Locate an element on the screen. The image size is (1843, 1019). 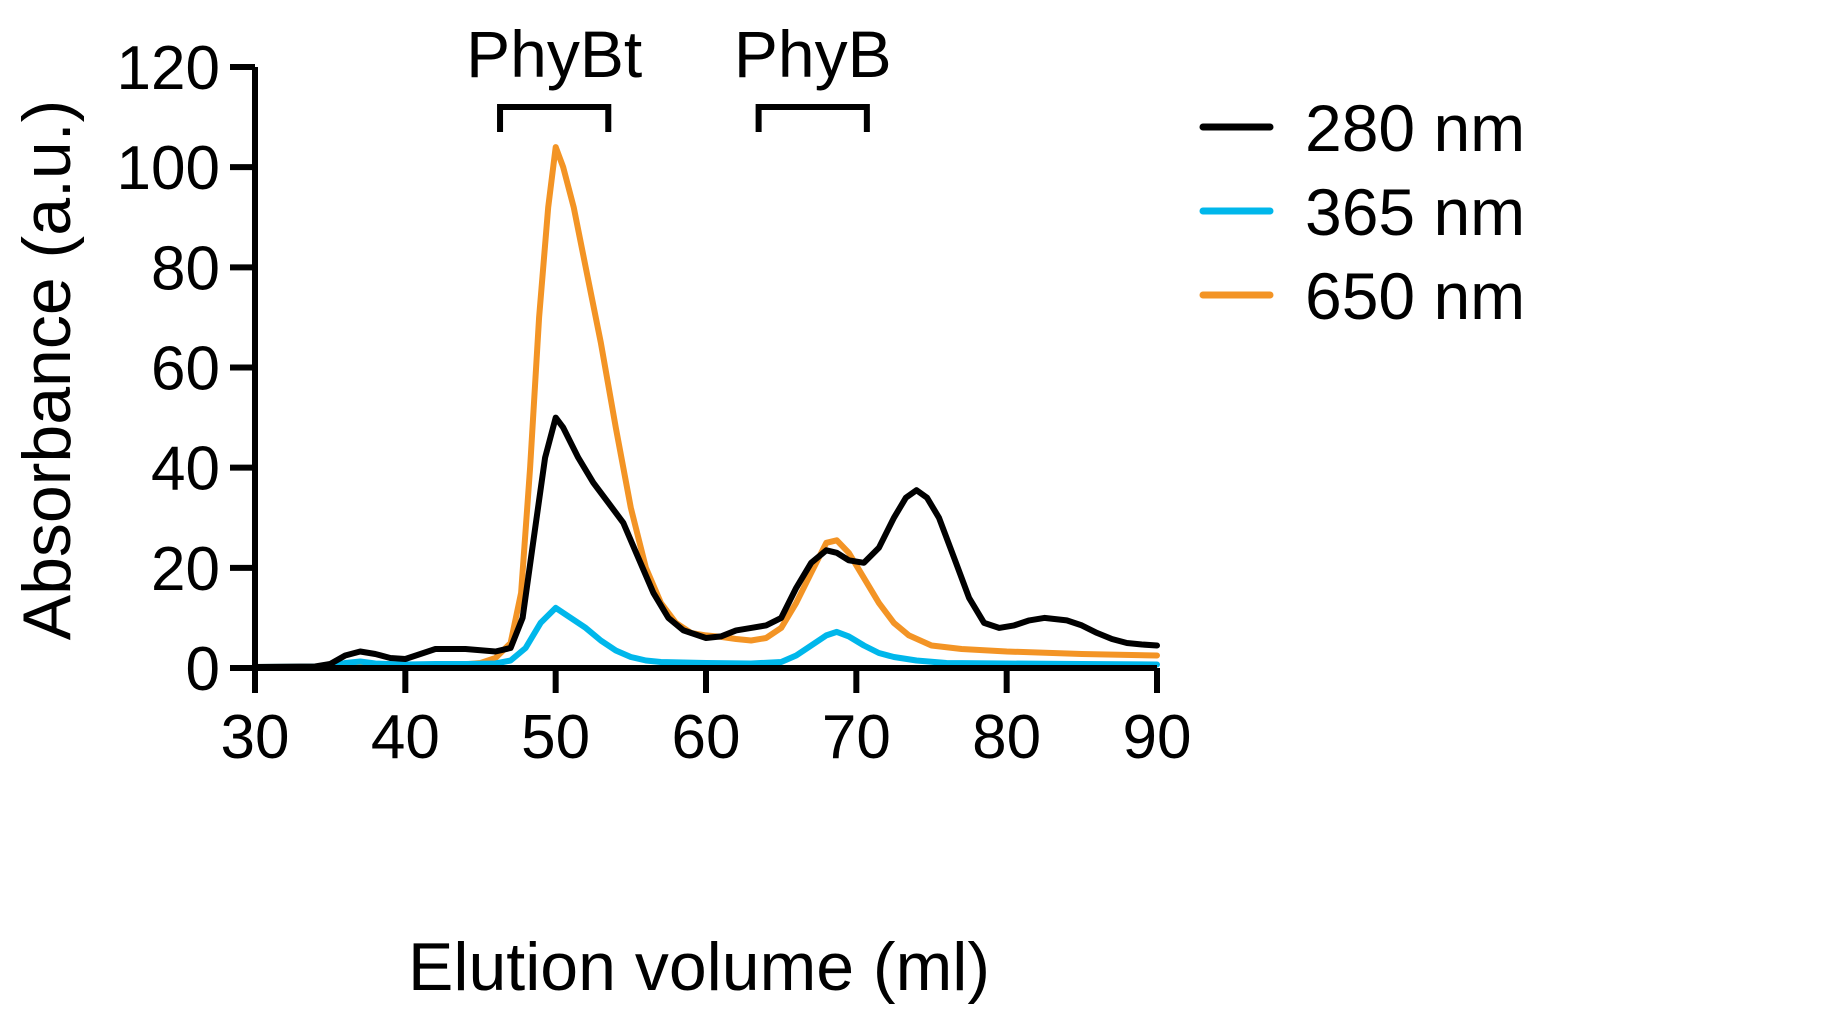
y-tick-label: 80 is located at coordinates (185, 268).